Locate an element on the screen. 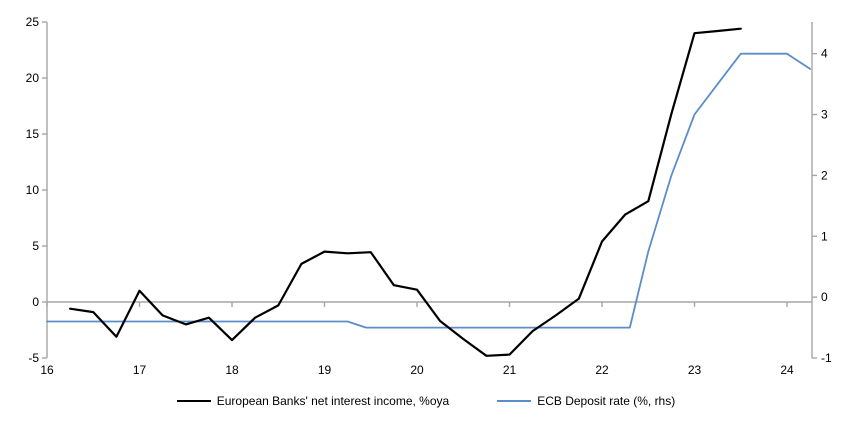 The height and width of the screenshot is (427, 852). x-axis-tick-label: 17 is located at coordinates (140, 370).